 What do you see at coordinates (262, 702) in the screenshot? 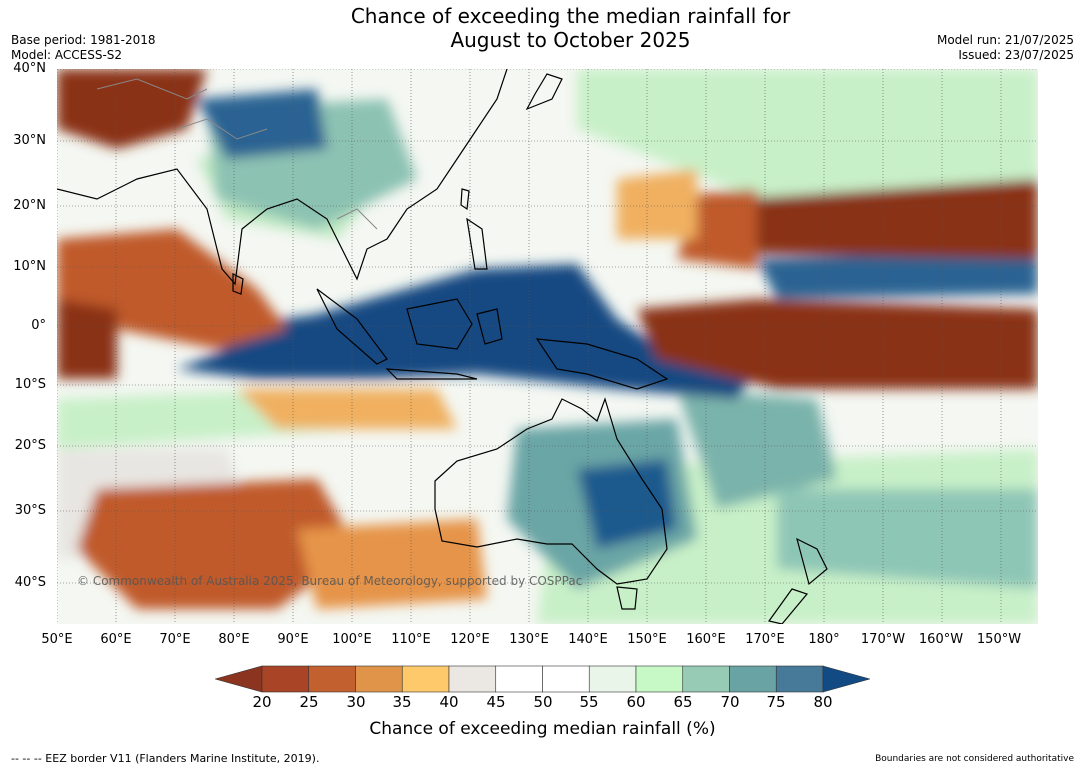
I see `colorbar-tick: 20` at bounding box center [262, 702].